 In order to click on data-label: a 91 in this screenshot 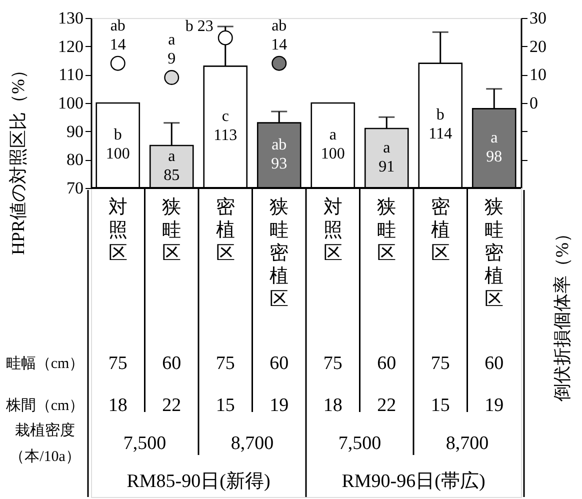, I will do `click(386, 157)`.